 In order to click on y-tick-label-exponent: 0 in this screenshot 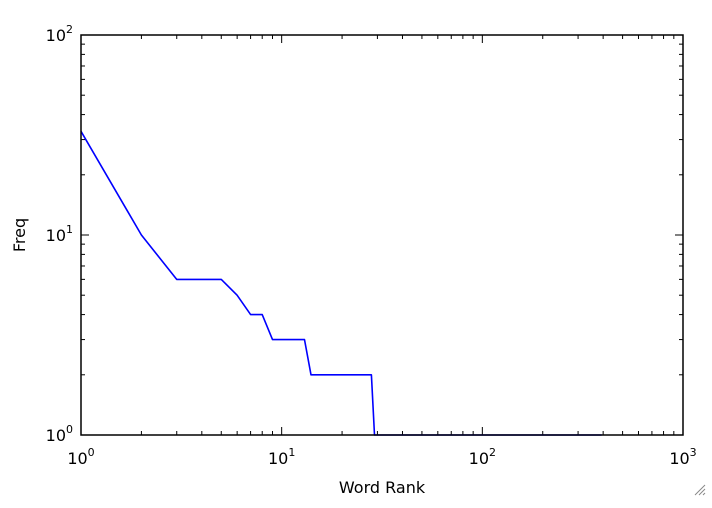, I will do `click(69, 429)`.